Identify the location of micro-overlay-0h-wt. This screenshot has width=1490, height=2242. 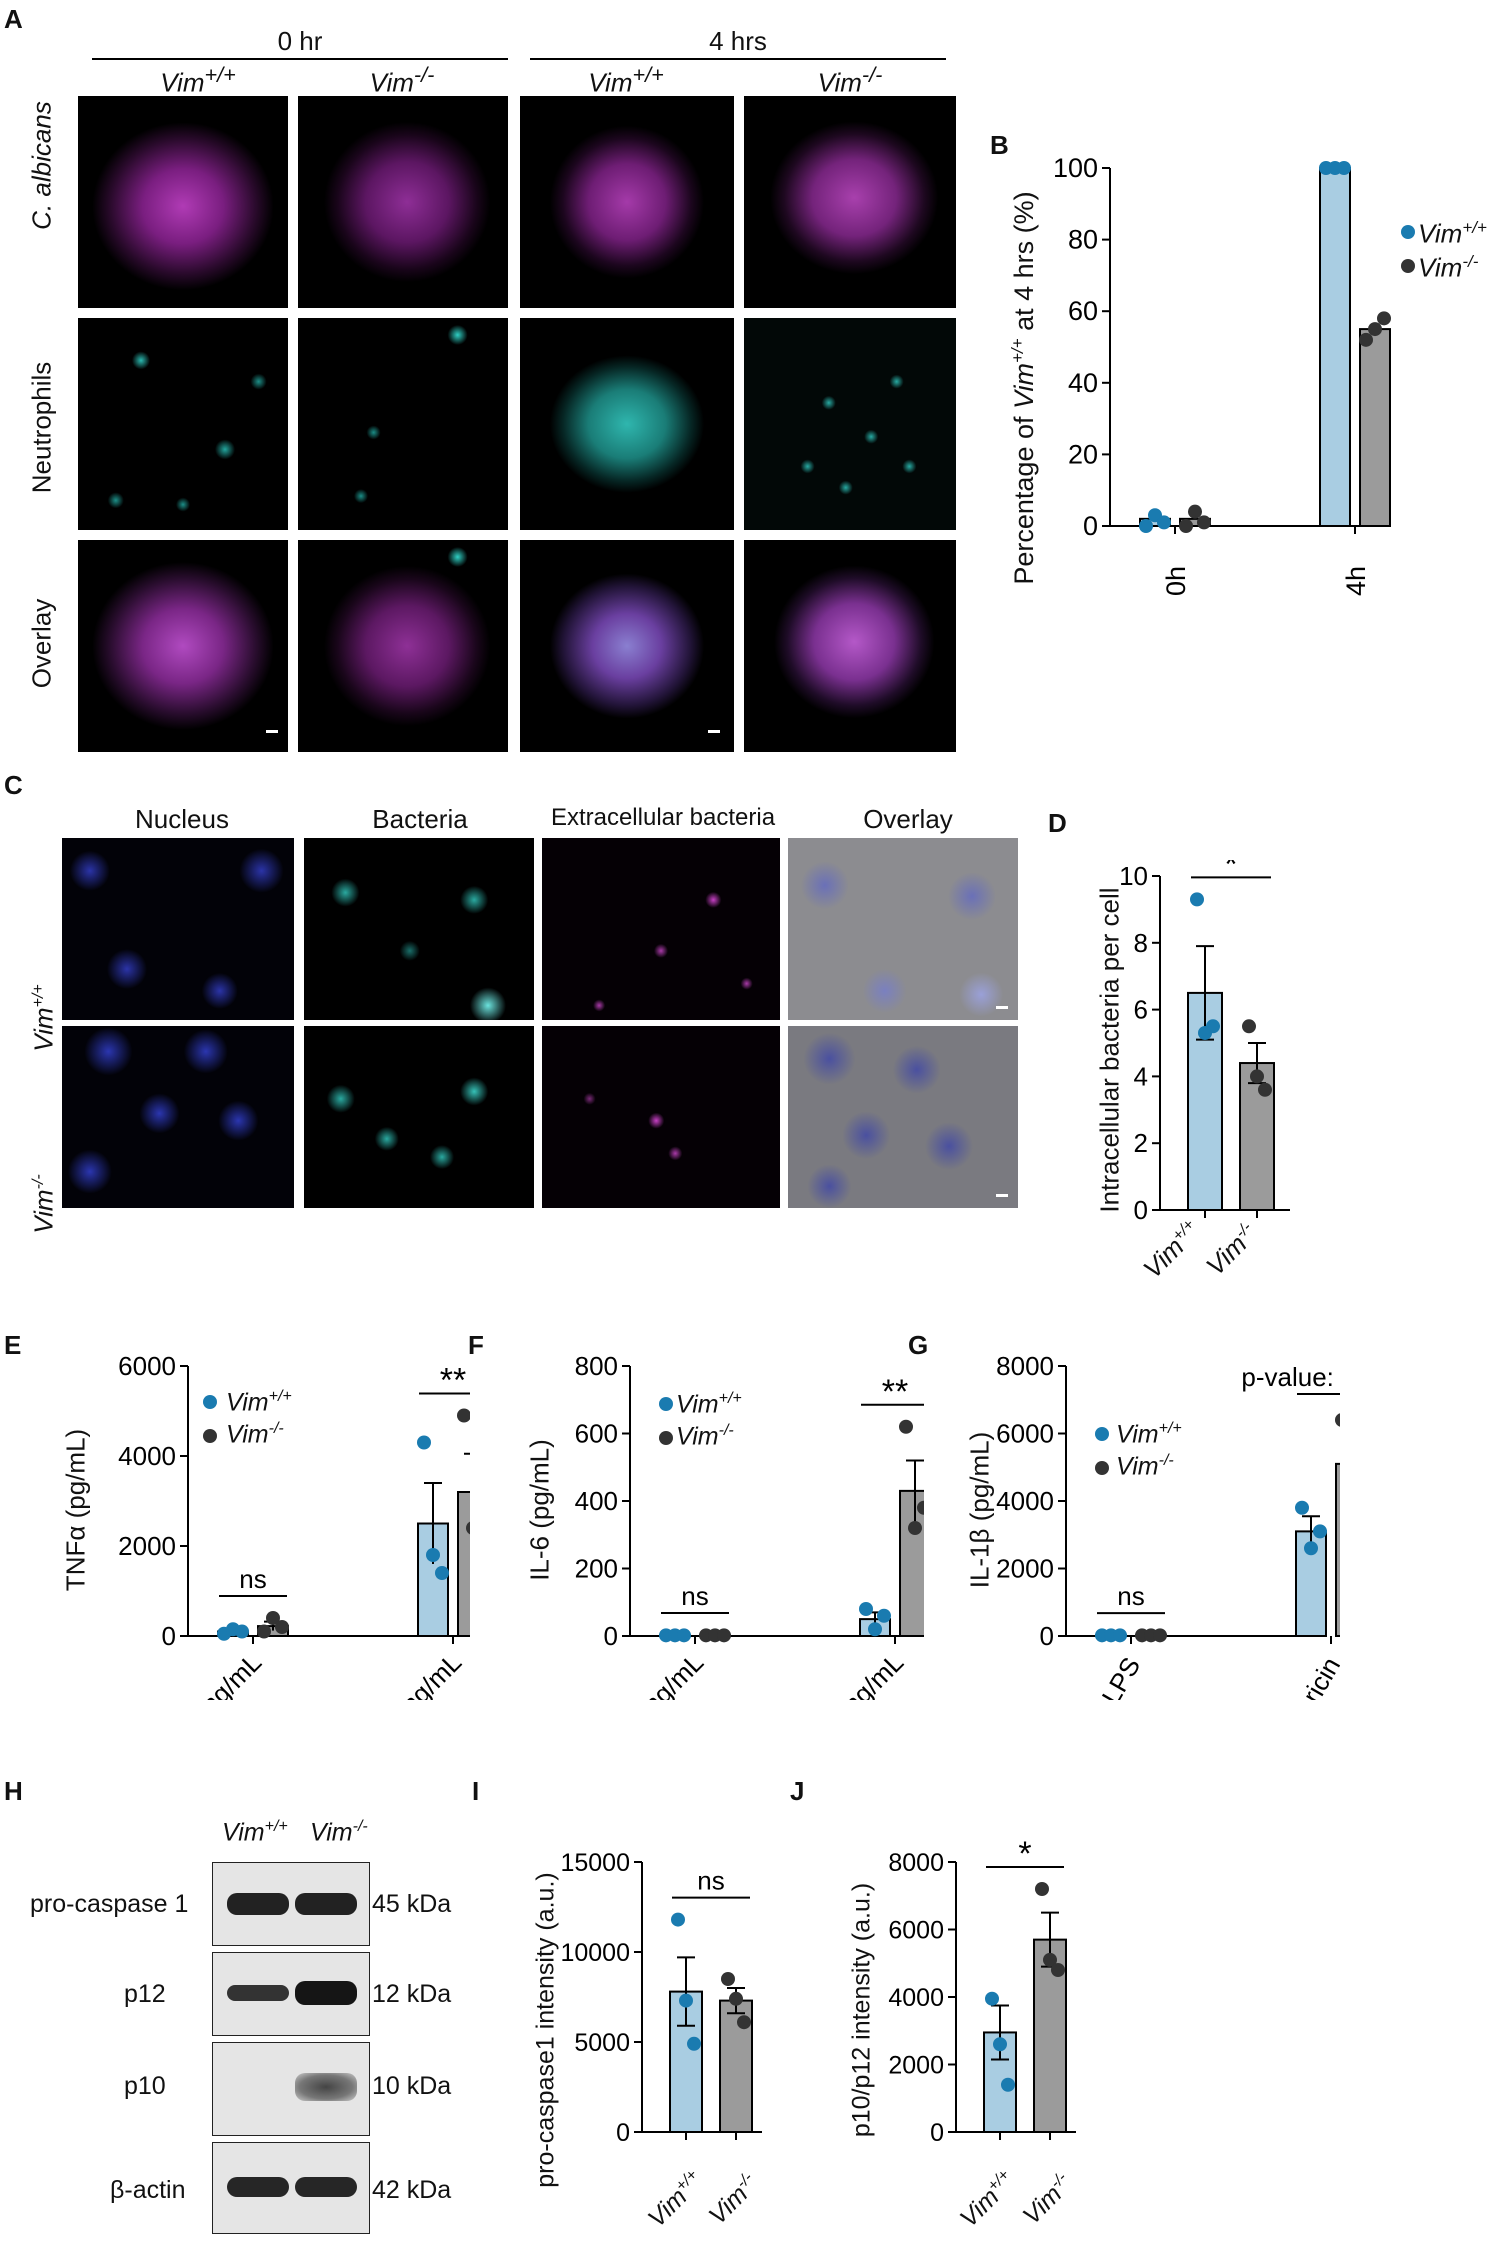
(183, 646).